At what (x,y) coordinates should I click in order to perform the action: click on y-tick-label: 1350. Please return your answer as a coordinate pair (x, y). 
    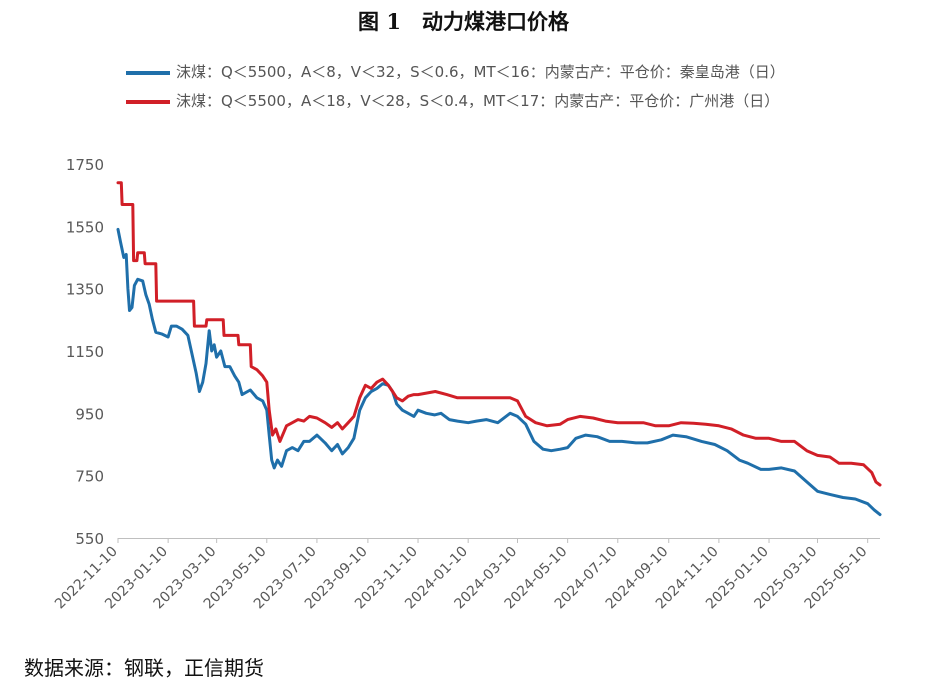
    Looking at the image, I should click on (85, 290).